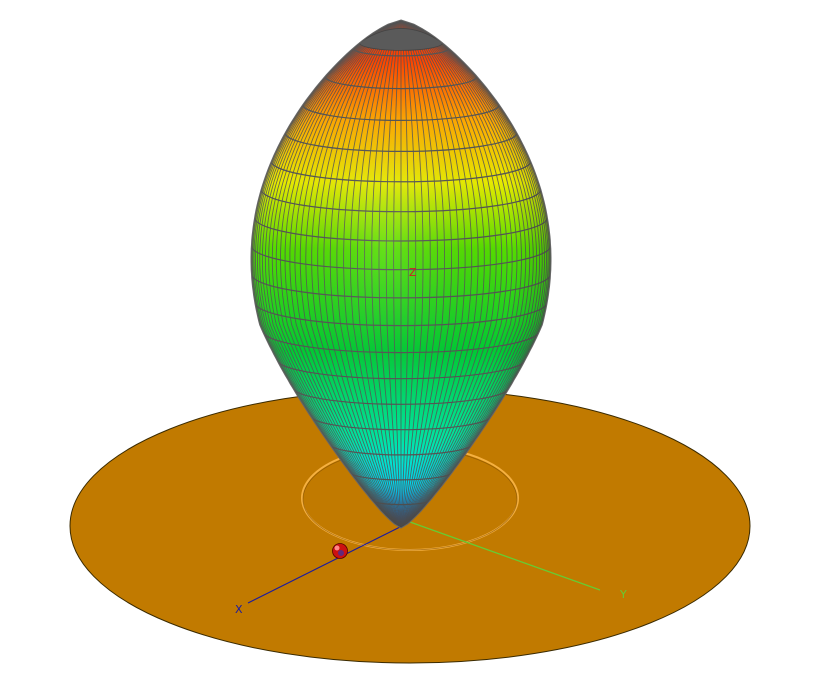 The height and width of the screenshot is (698, 823). I want to click on y-axis-line, so click(505, 556).